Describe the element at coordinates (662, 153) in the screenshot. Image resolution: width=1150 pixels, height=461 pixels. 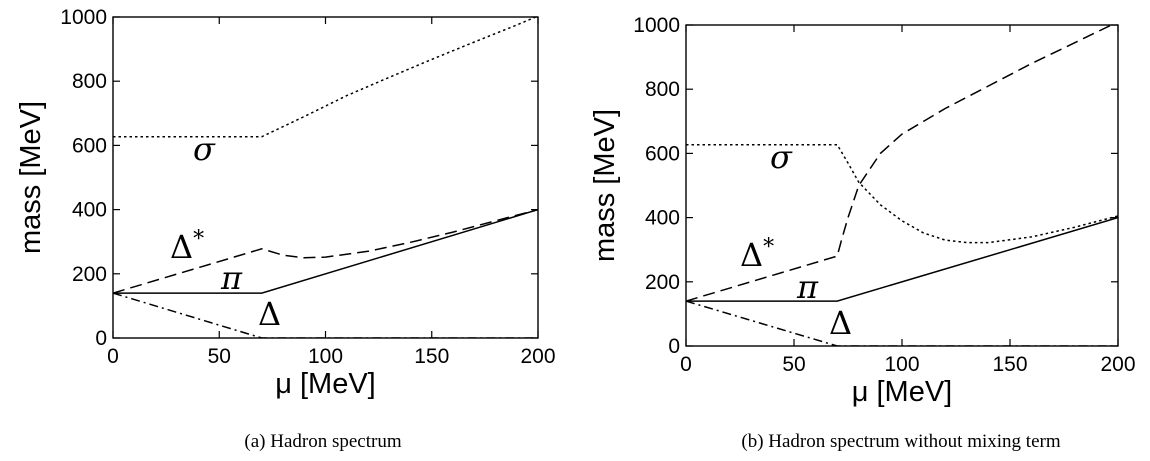
I see `panel-b-y-tick-label: 600` at that location.